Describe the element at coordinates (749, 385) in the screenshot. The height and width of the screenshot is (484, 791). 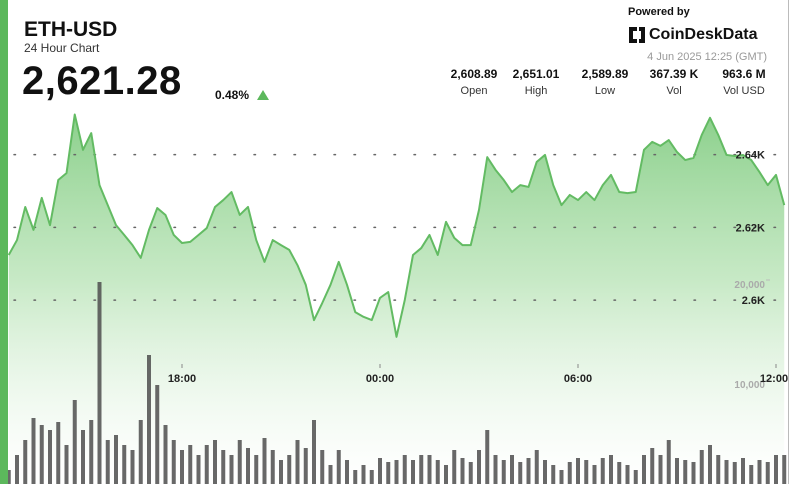
I see `y2-tick-label: 10,000` at that location.